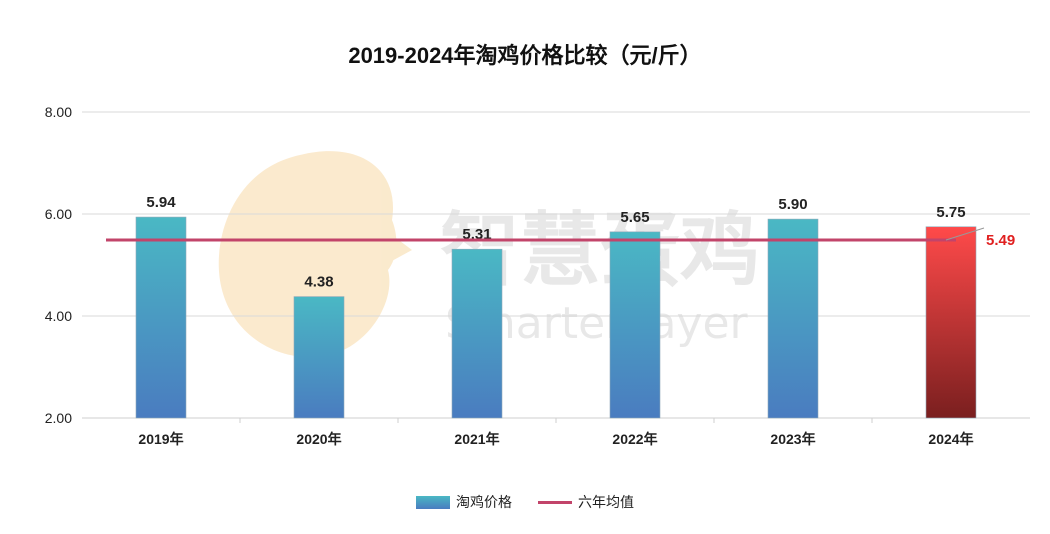 This screenshot has width=1050, height=534. Describe the element at coordinates (525, 55) in the screenshot. I see `chart-title: 2019-2024年淘鸡价格比较（元/斤）` at that location.